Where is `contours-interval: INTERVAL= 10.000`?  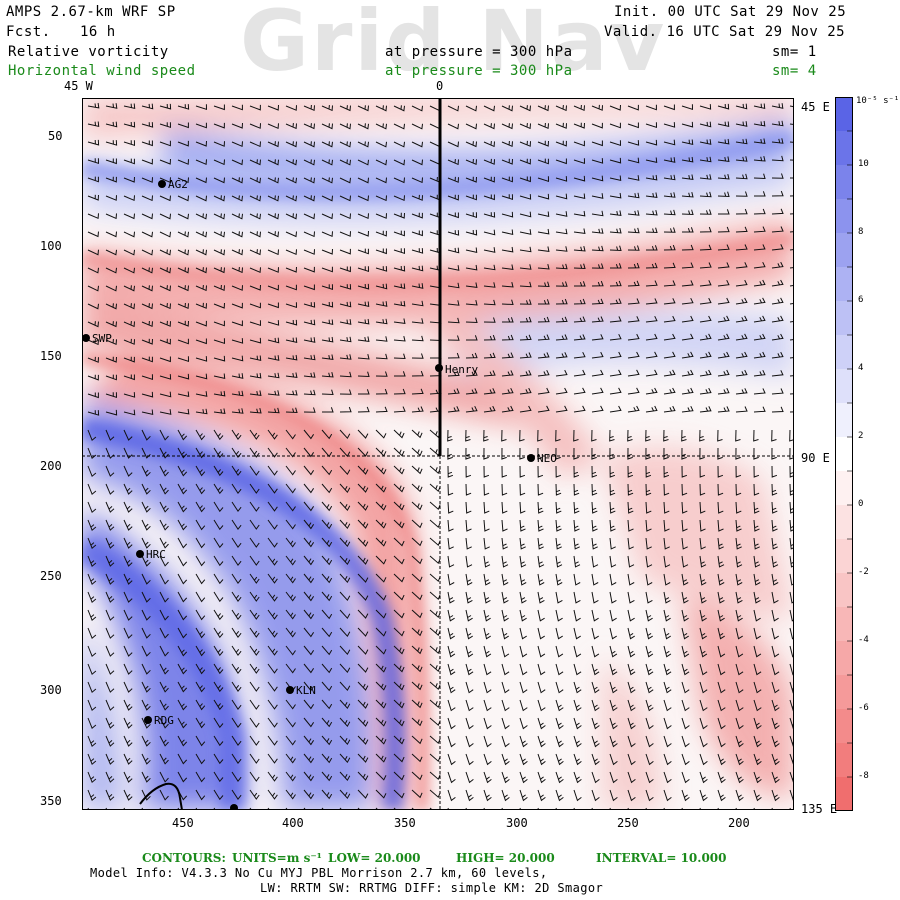 contours-interval: INTERVAL= 10.000 is located at coordinates (661, 858).